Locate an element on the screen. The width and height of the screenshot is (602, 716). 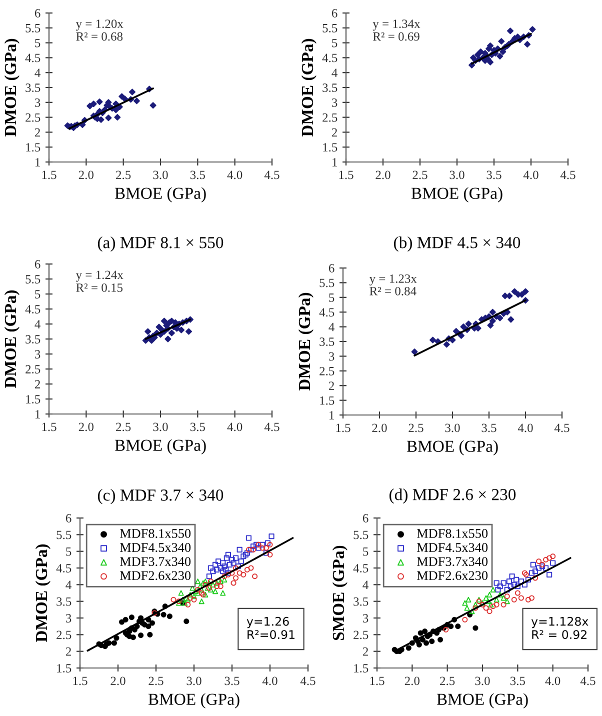
legend-label: MDF8.1x550 is located at coordinates (155, 533).